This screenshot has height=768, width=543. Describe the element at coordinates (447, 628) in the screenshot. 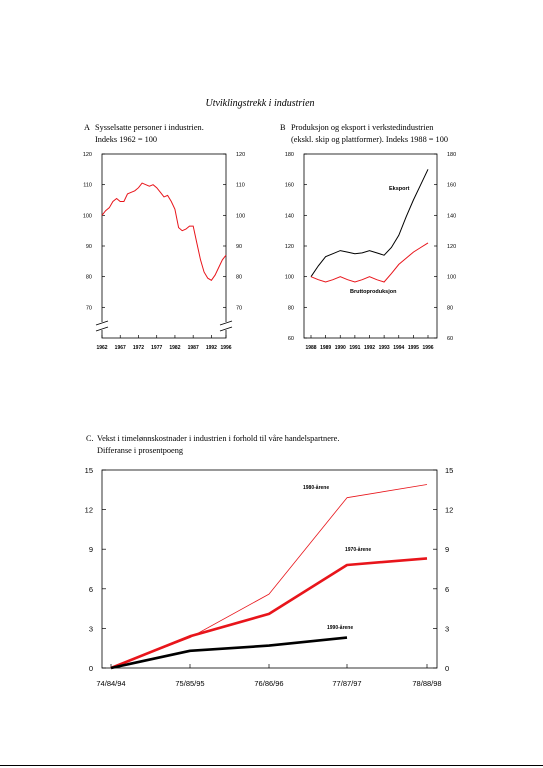

I see `chart-c-ytick-label-right: 3` at that location.